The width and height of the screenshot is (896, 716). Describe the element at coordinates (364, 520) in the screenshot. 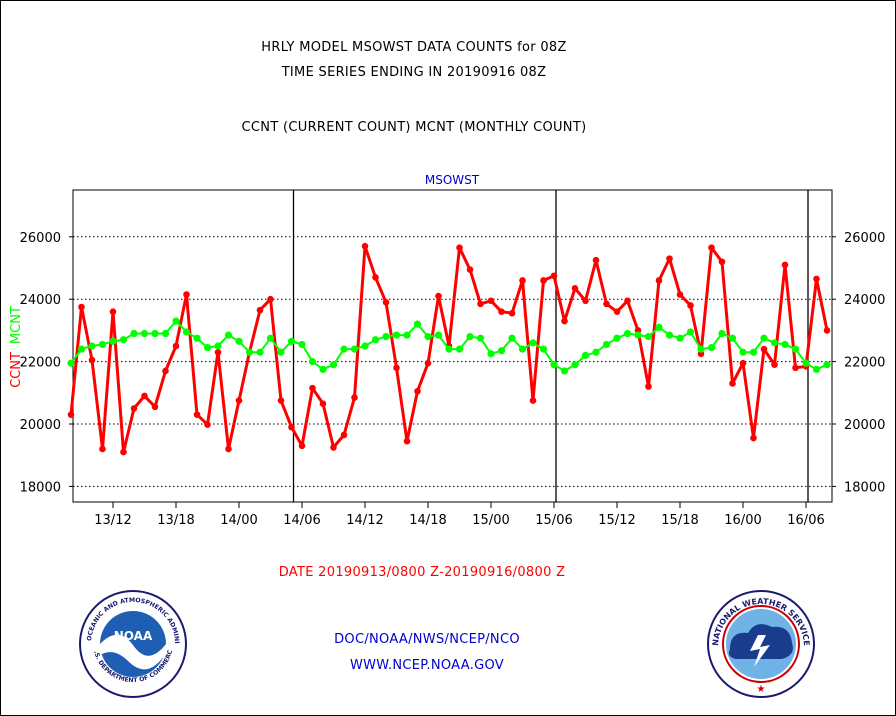

I see `x-tick-label: 14/12` at that location.